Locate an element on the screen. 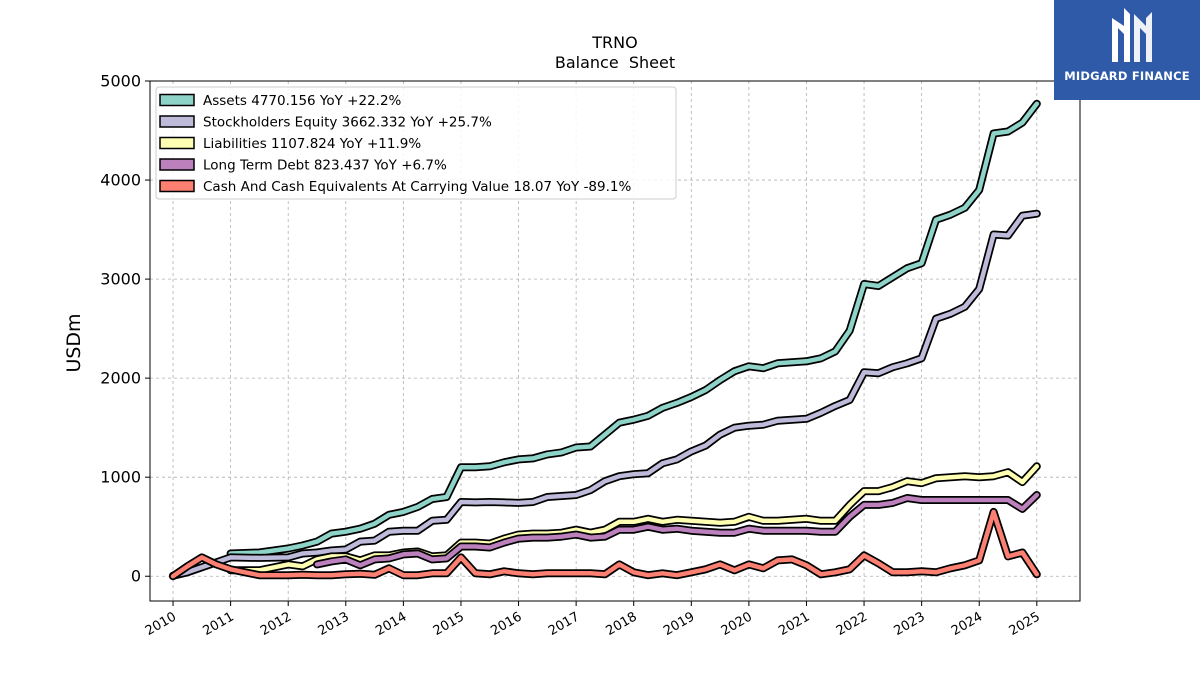  x-tick-label: 2024 is located at coordinates (967, 624).